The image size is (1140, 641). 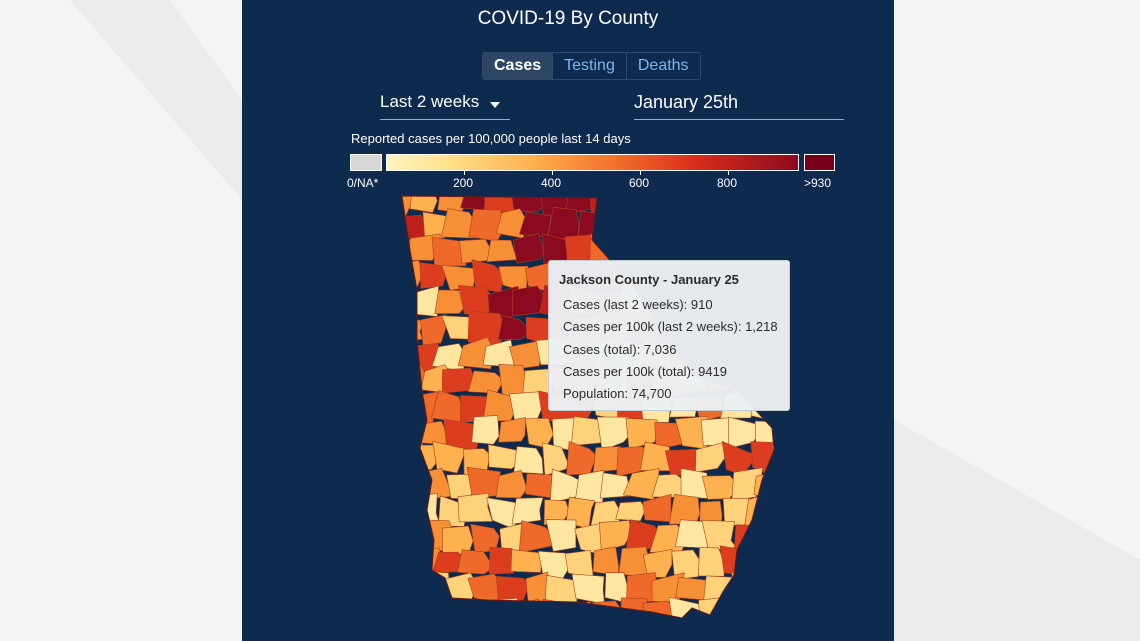 What do you see at coordinates (663, 66) in the screenshot?
I see `tab-deaths: Deaths` at bounding box center [663, 66].